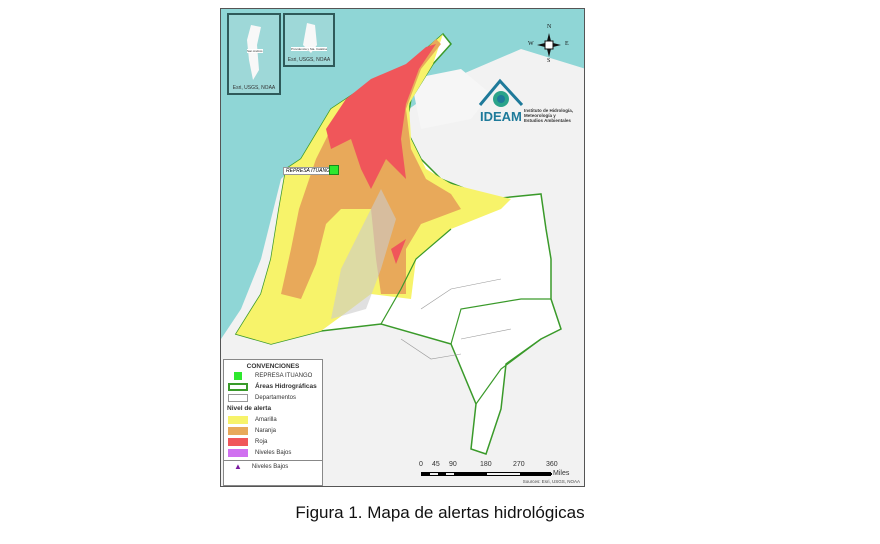 Image resolution: width=880 pixels, height=544 pixels. I want to click on dam-swatch, so click(238, 375).